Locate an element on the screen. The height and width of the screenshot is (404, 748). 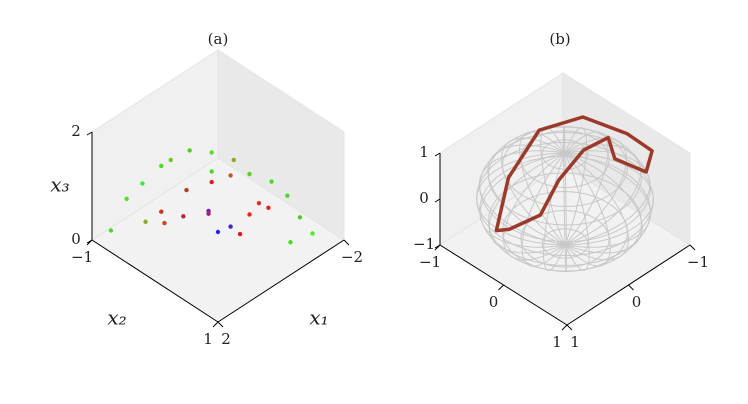
x-tick-label: 2 is located at coordinates (226, 339).